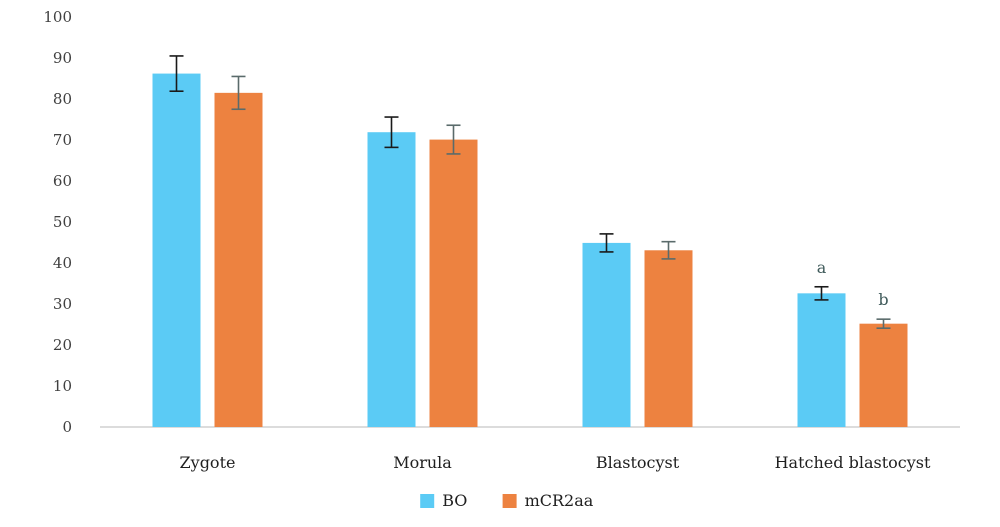 The height and width of the screenshot is (527, 1000). What do you see at coordinates (422, 462) in the screenshot?
I see `x-category-label: Morula` at bounding box center [422, 462].